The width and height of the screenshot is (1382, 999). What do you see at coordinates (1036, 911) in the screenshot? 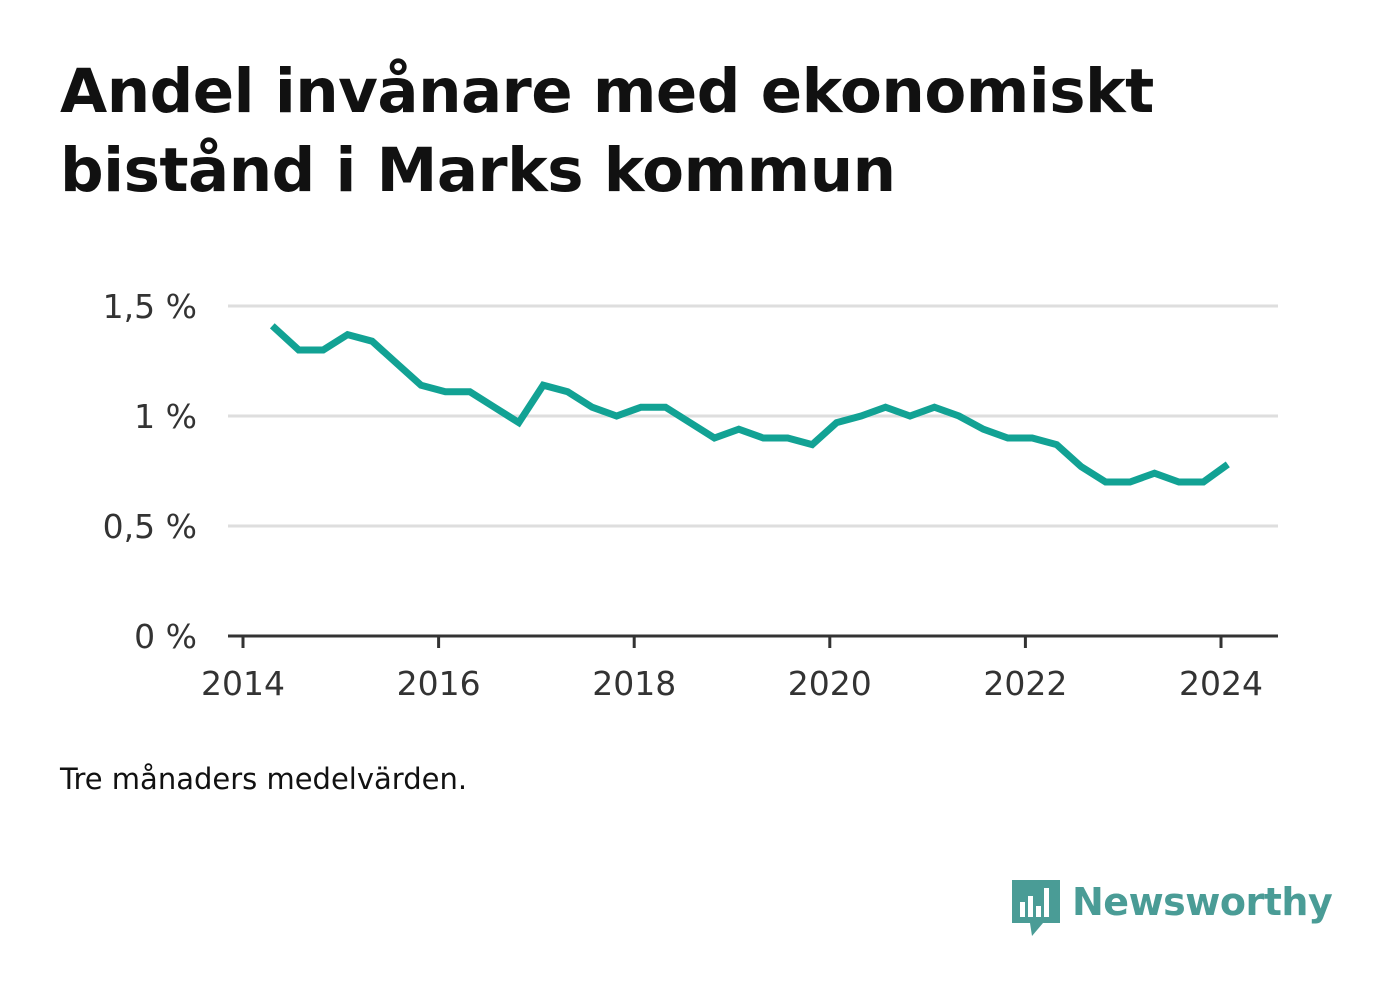
I see `bar-chart-speech-bubble-icon` at bounding box center [1036, 911].